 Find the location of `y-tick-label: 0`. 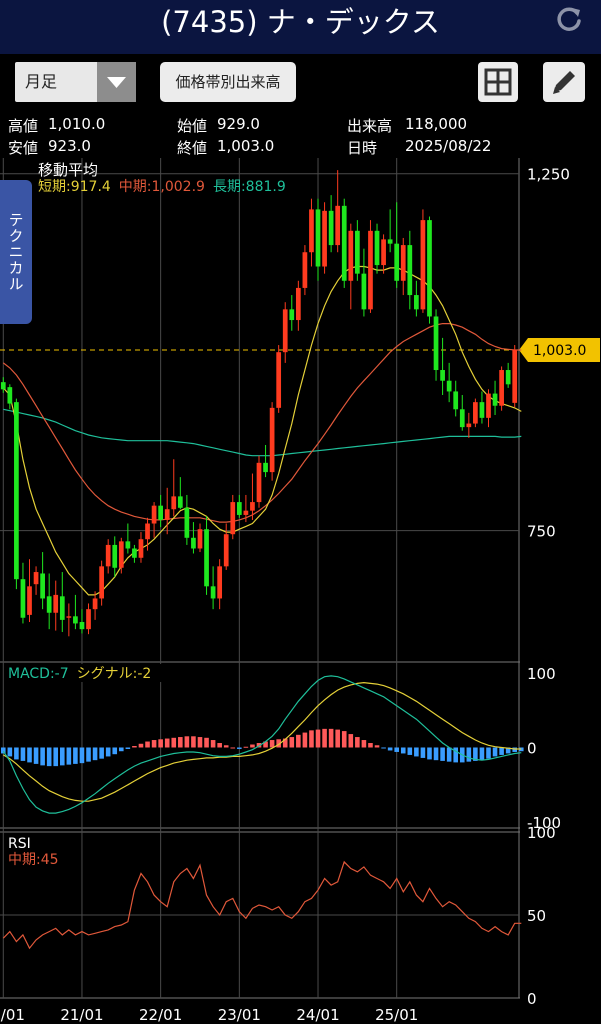

y-tick-label: 0 is located at coordinates (532, 748).